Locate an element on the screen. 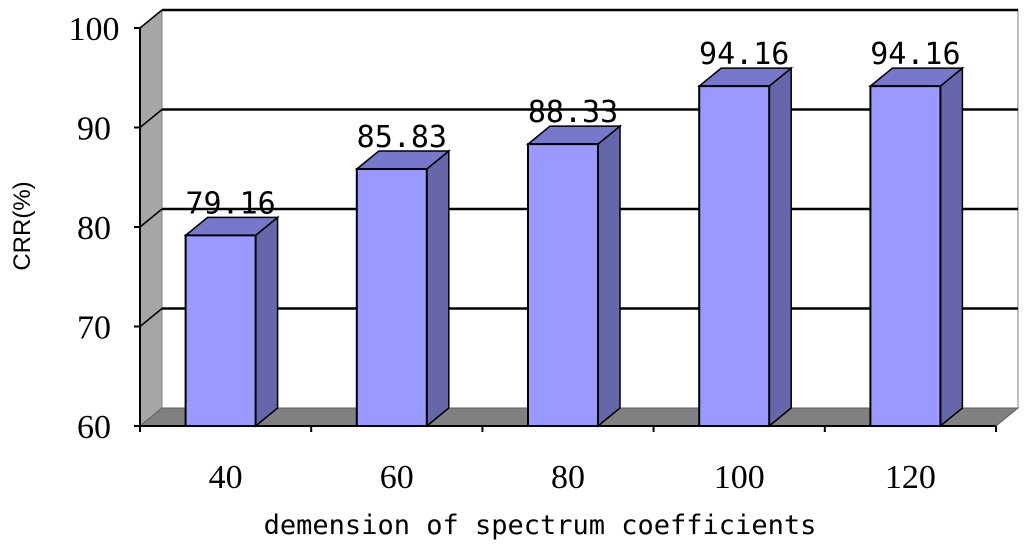 This screenshot has height=552, width=1024. y-tick-label: 100 is located at coordinates (94, 29).